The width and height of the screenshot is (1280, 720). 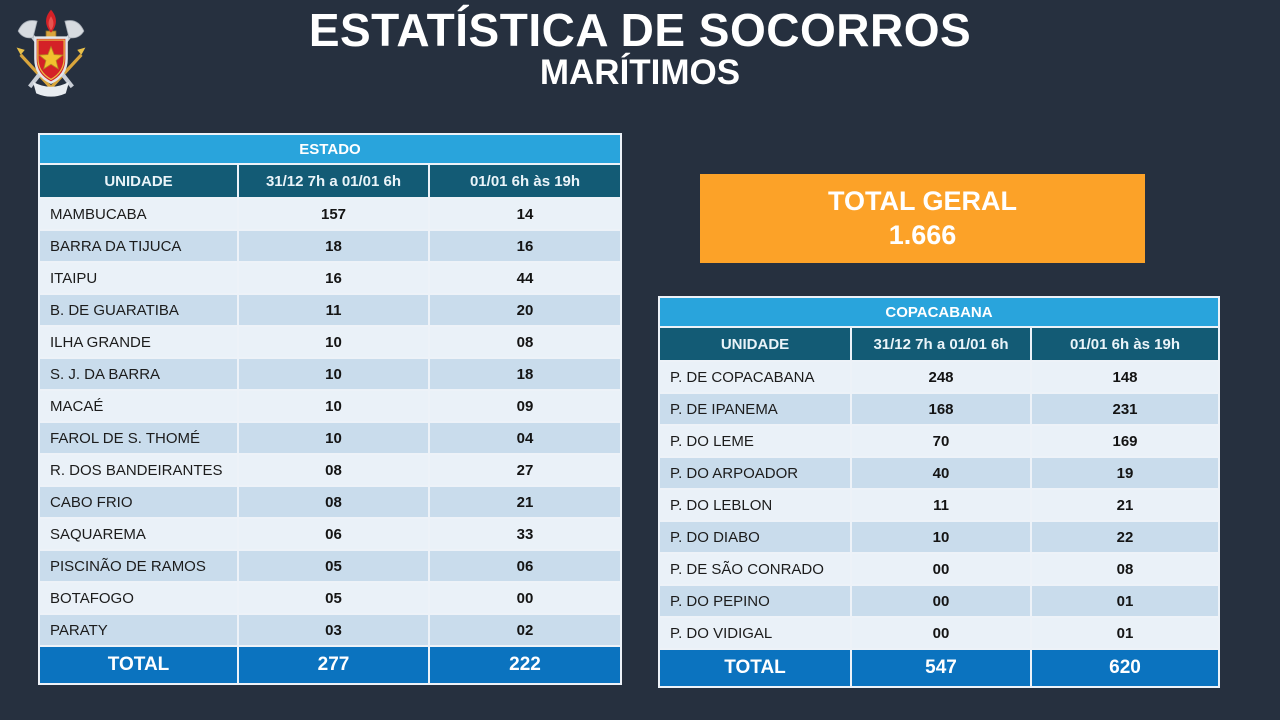 What do you see at coordinates (138, 470) in the screenshot?
I see `unit-cell: R. DOS BANDEIRANTES` at bounding box center [138, 470].